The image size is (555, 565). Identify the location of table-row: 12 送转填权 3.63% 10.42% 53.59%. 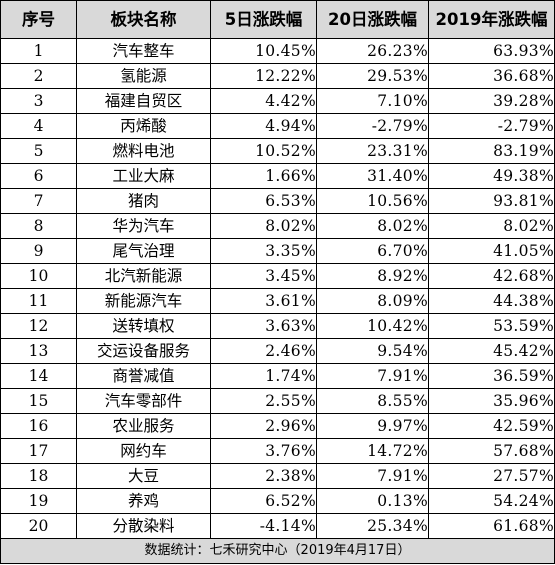
(277, 326).